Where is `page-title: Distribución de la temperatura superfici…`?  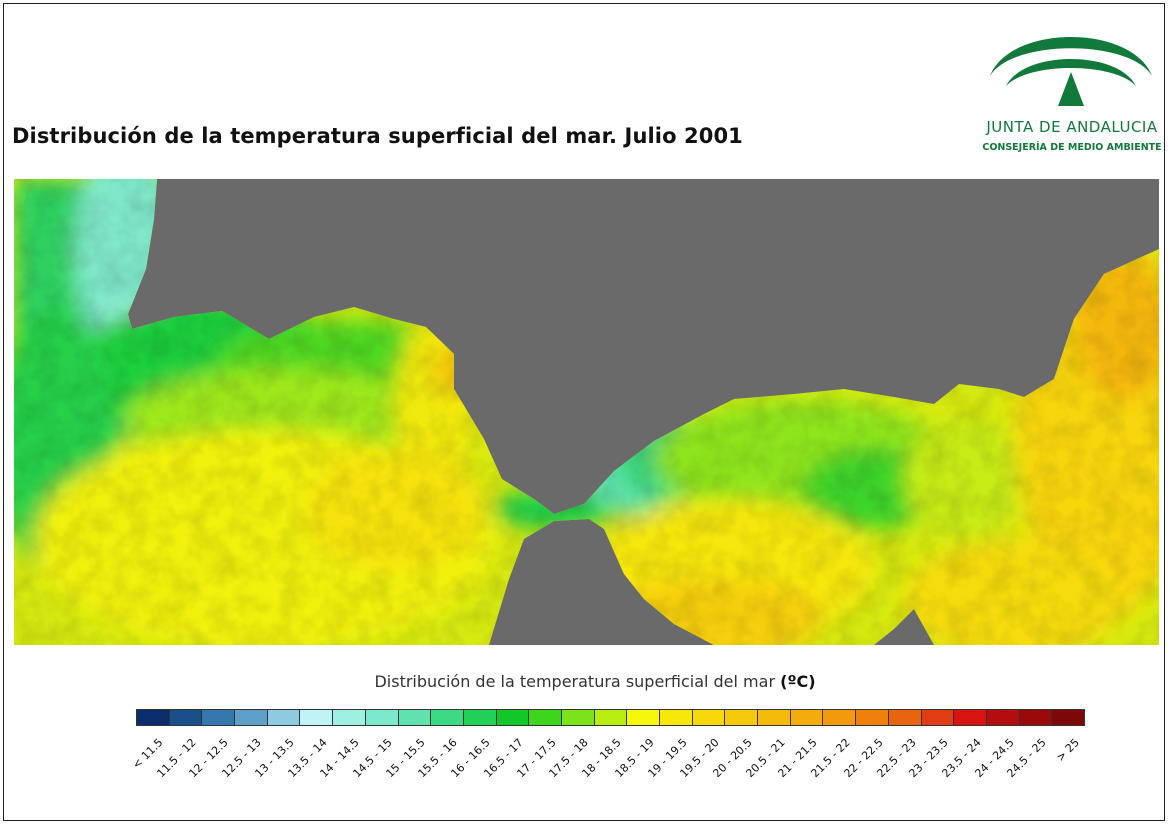
page-title: Distribución de la temperatura superfici… is located at coordinates (377, 136).